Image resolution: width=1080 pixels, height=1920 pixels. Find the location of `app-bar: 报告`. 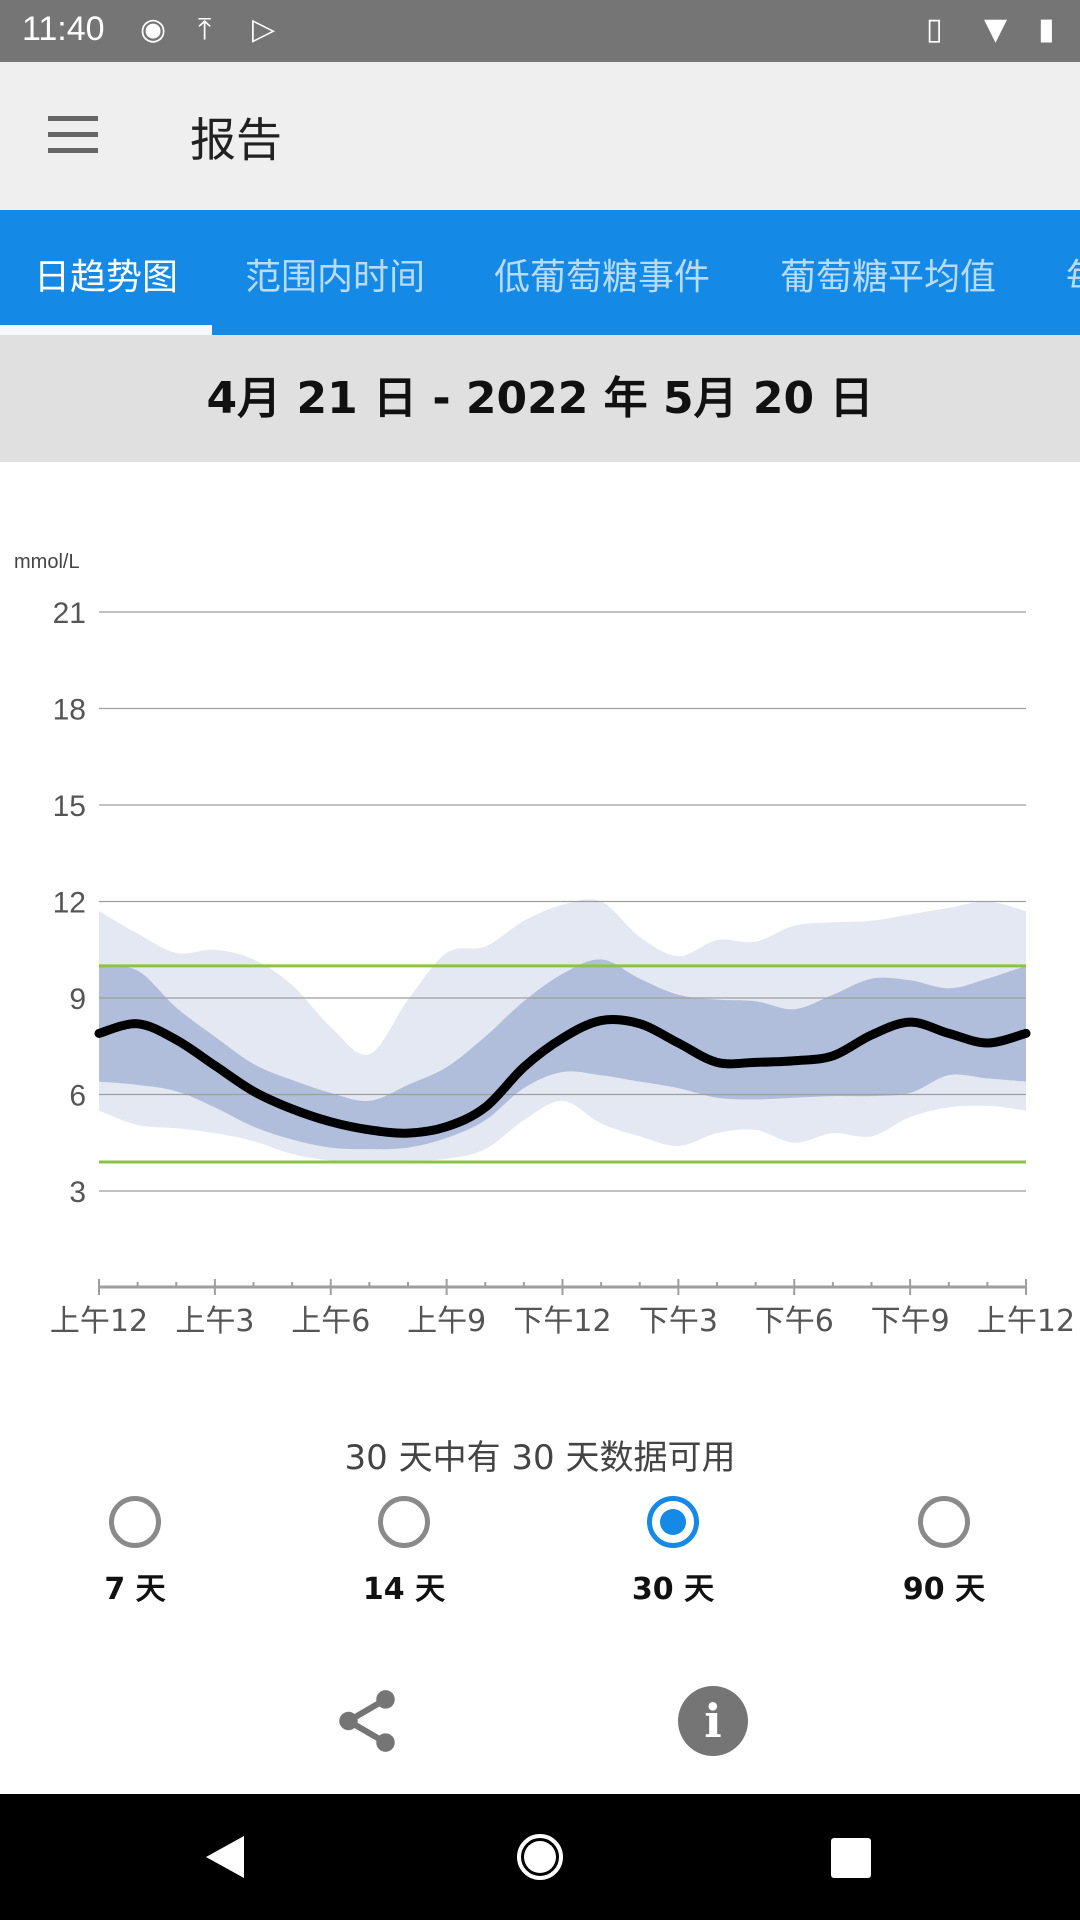

app-bar: 报告 is located at coordinates (540, 136).